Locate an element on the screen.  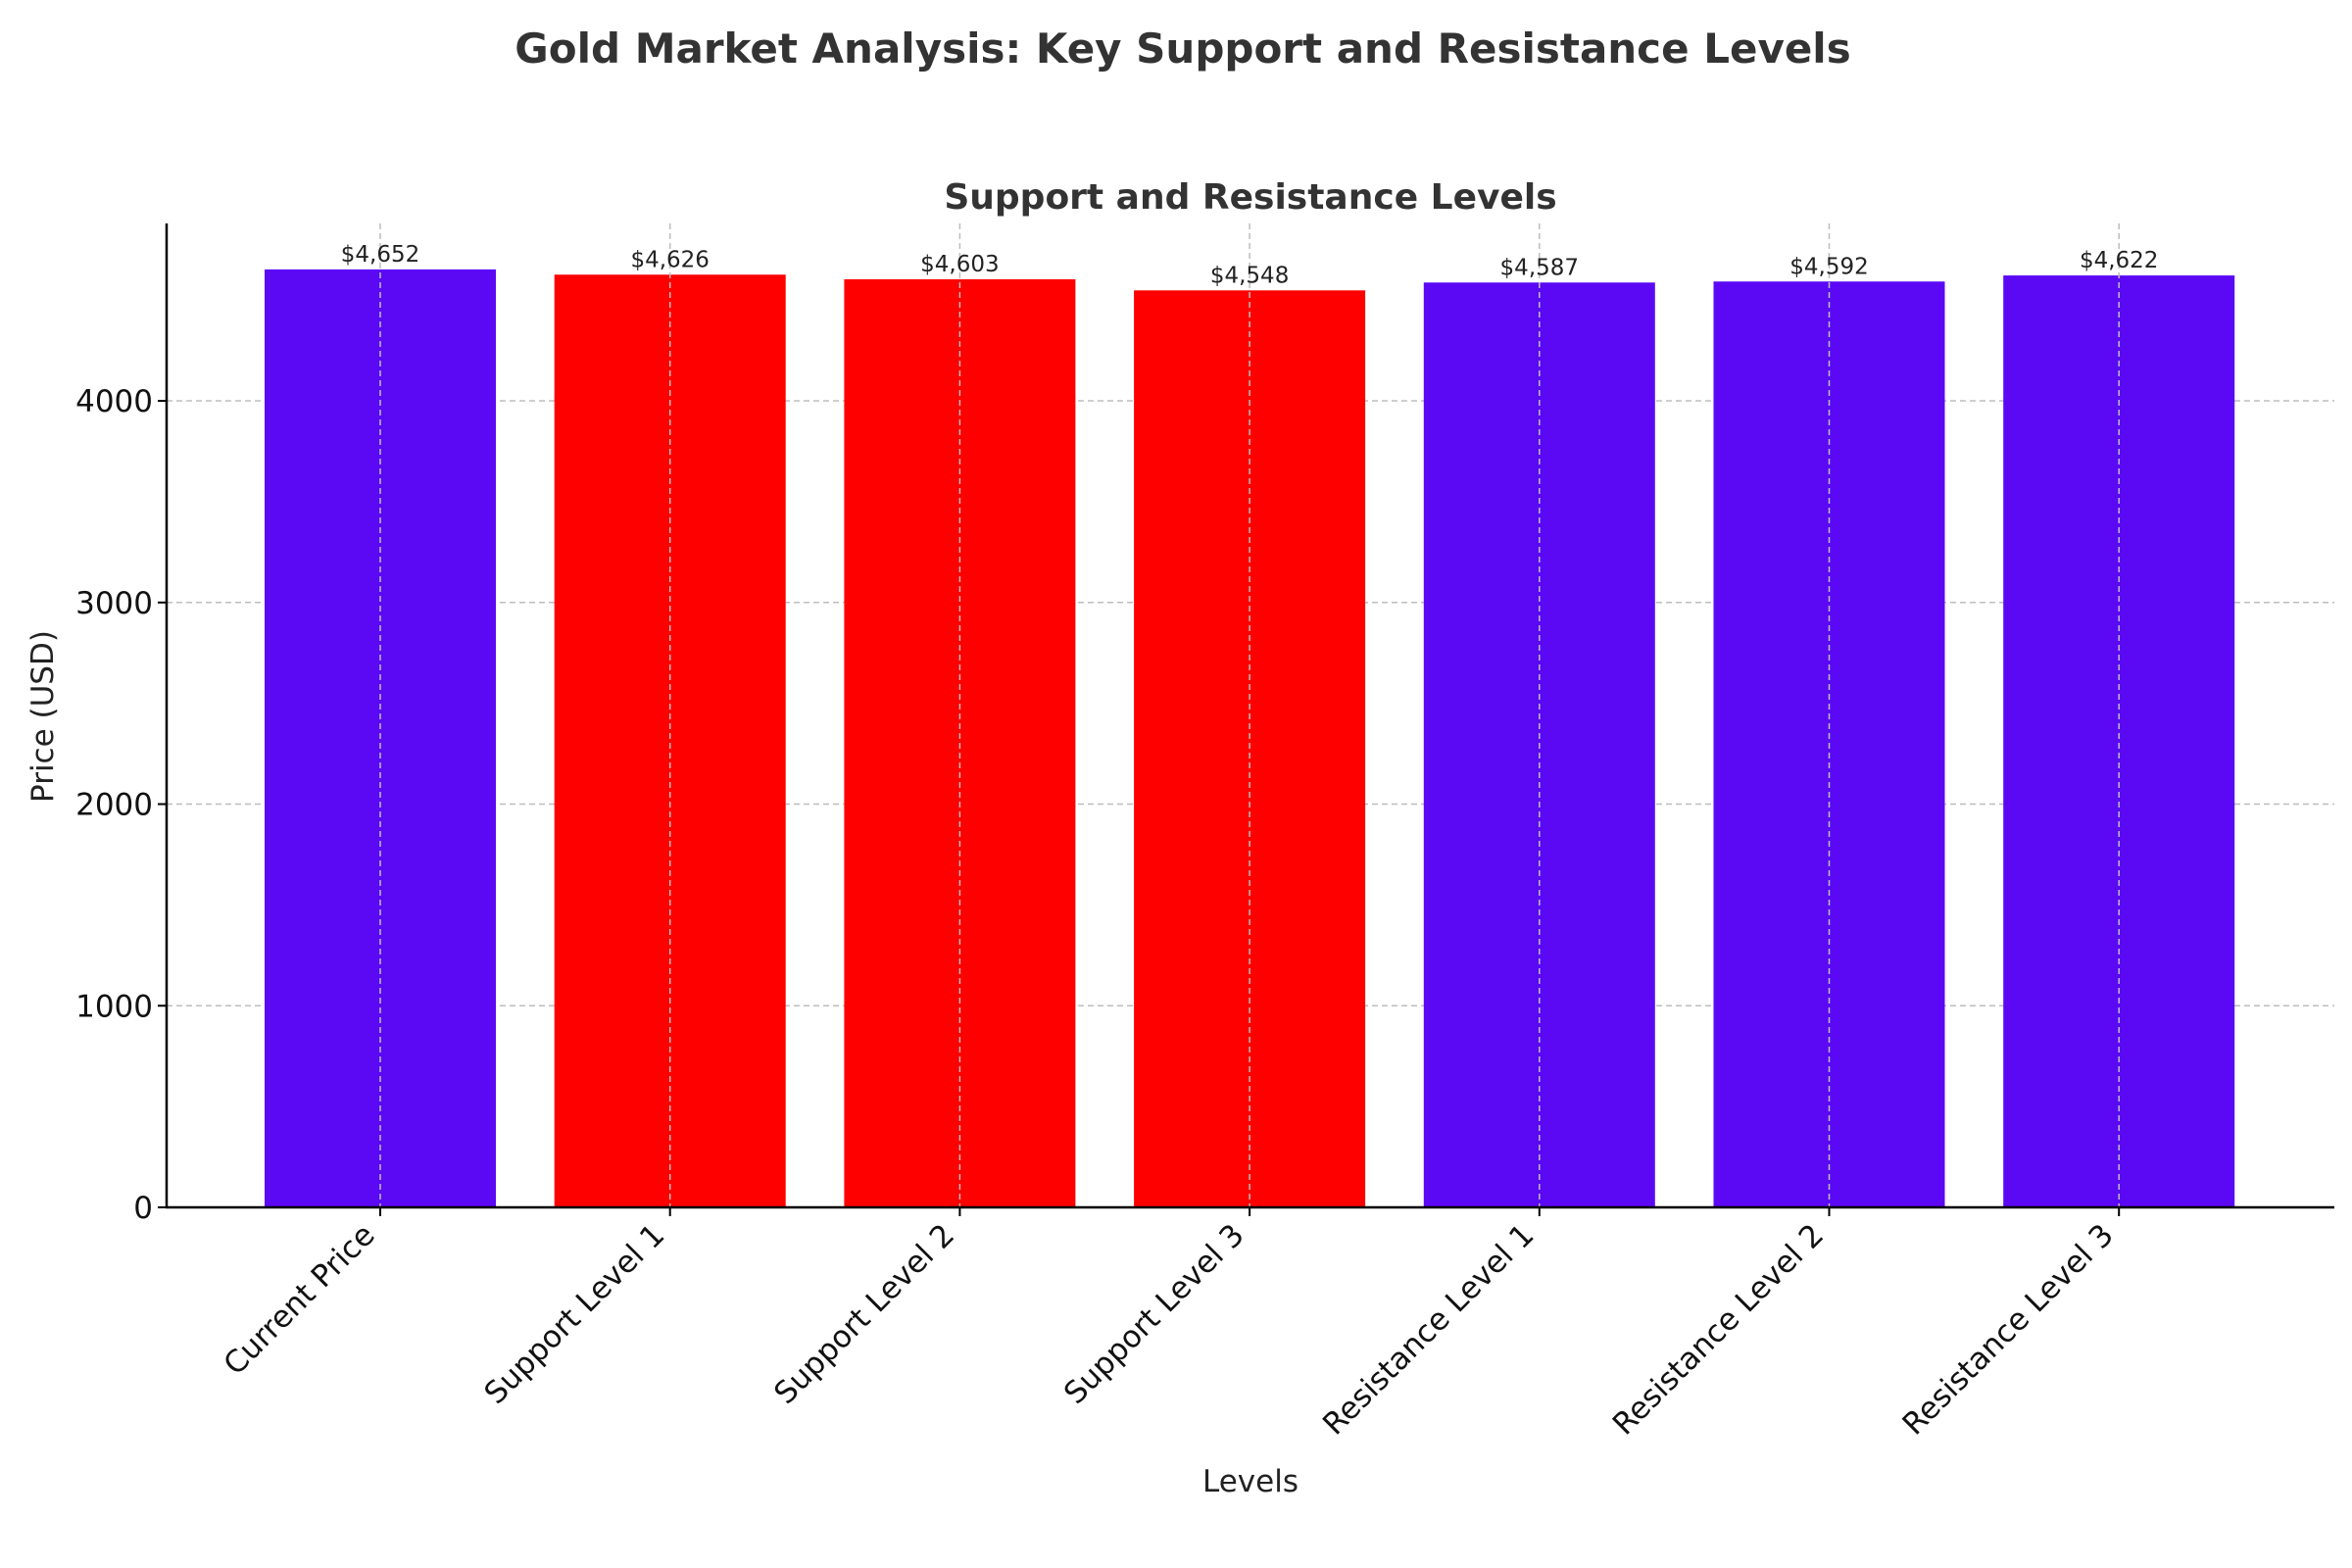
x-tick-label: Support Level 3 is located at coordinates (1154, 1314).